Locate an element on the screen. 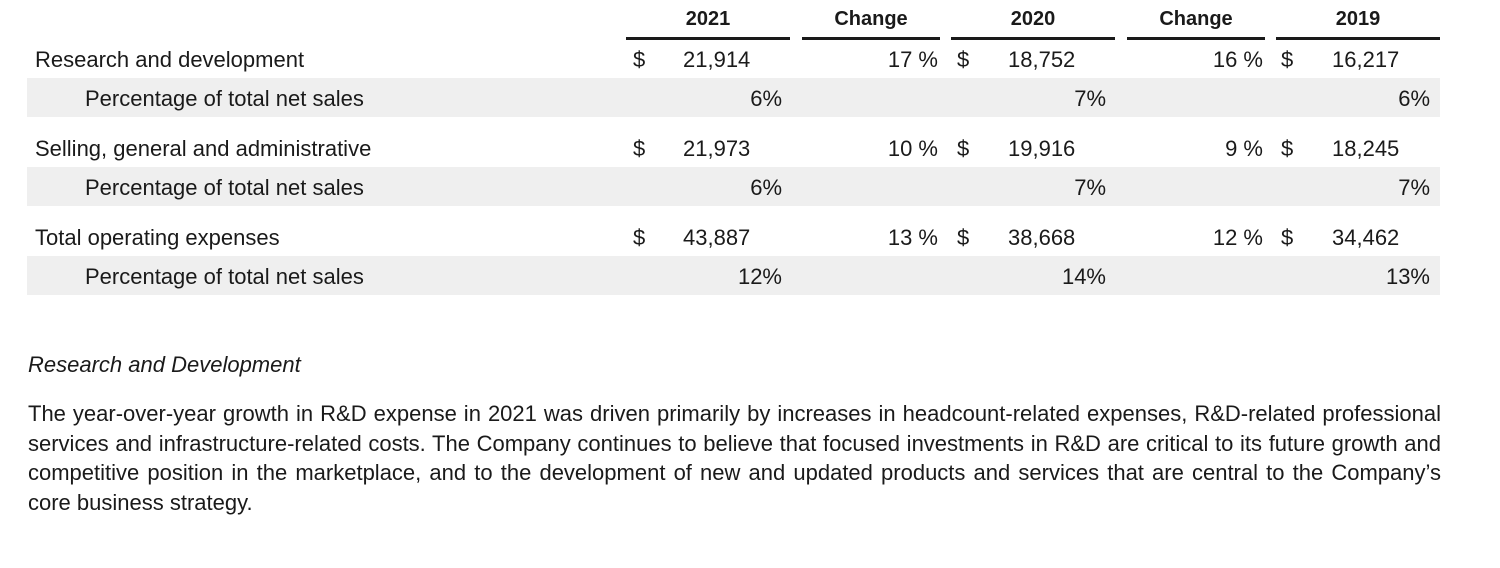  value-2020: 18,752 is located at coordinates (1042, 59).